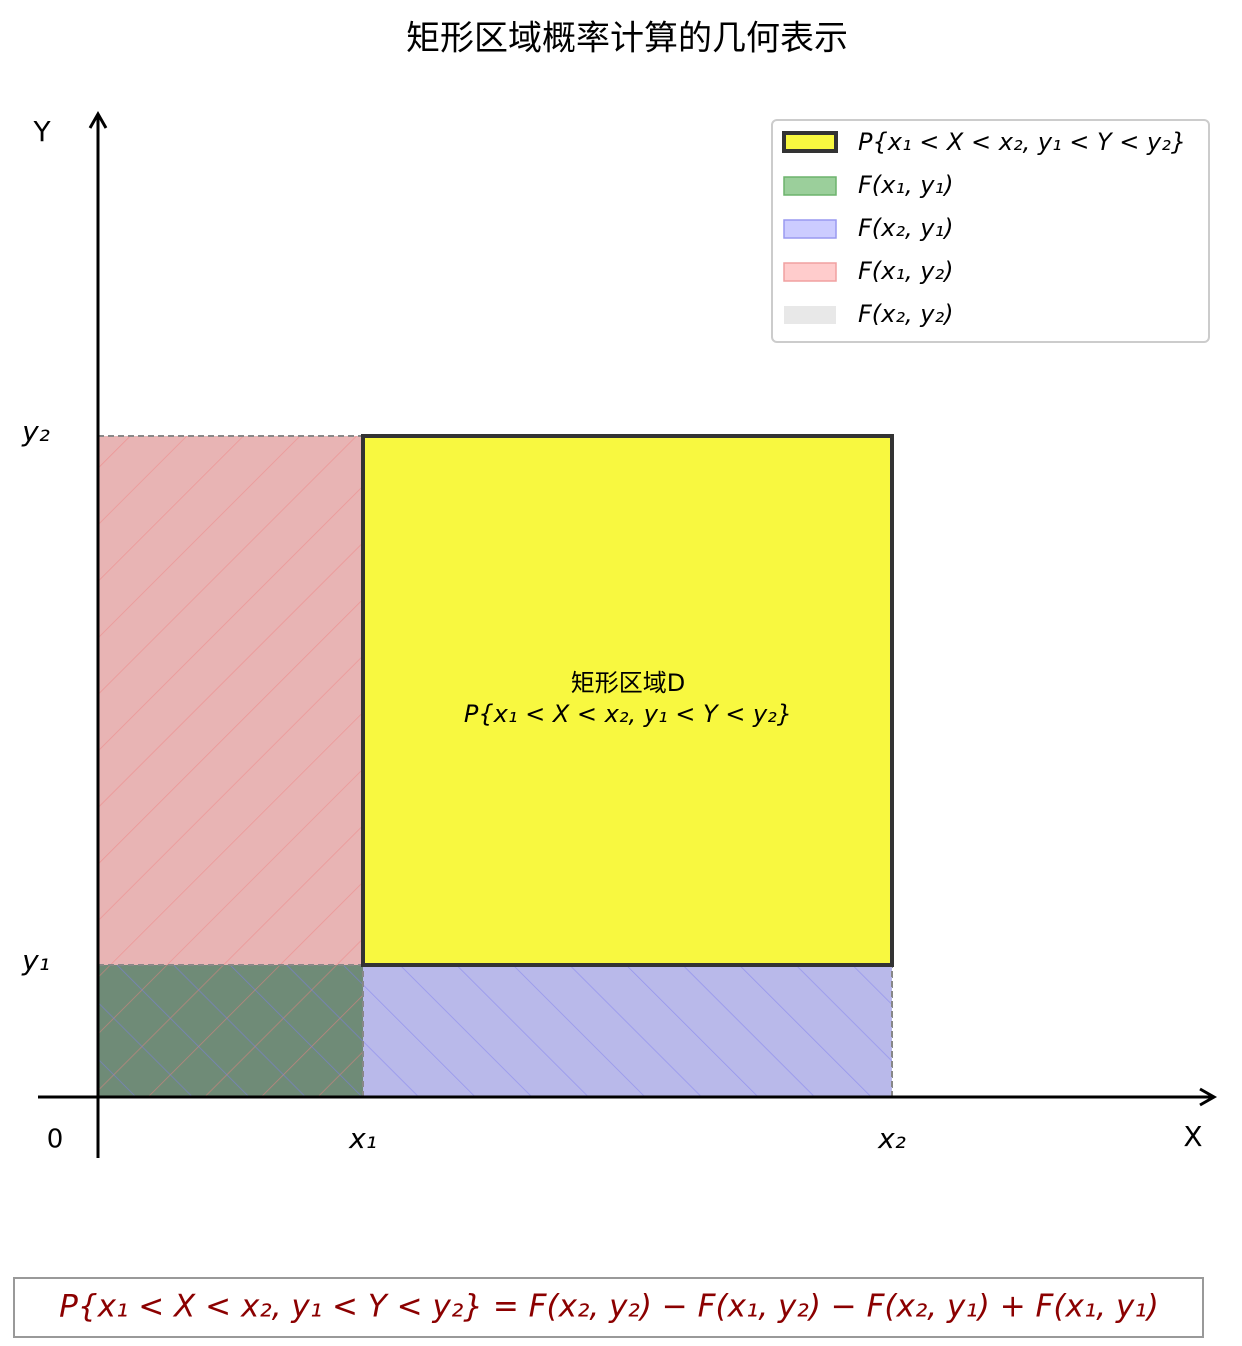 The image size is (1242, 1346). What do you see at coordinates (35, 960) in the screenshot?
I see `y-tick-label: y₁` at bounding box center [35, 960].